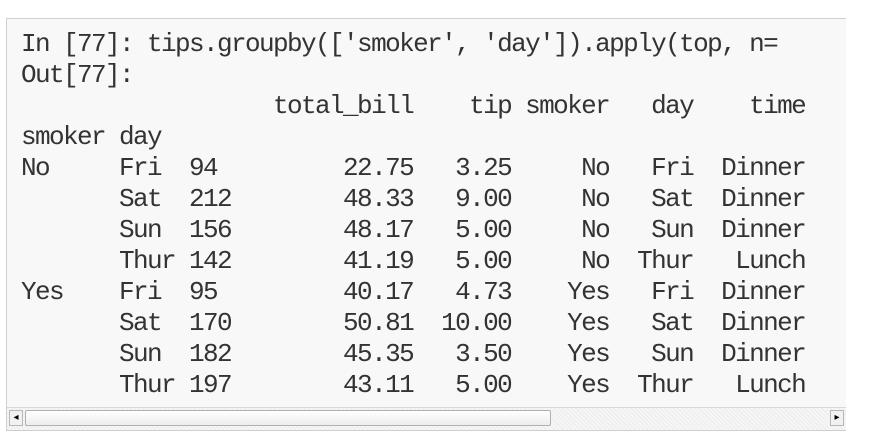 The height and width of the screenshot is (432, 869). I want to click on table-row: Sat 170 50.81 10.00 Yes Sat Dinner, so click(414, 323).